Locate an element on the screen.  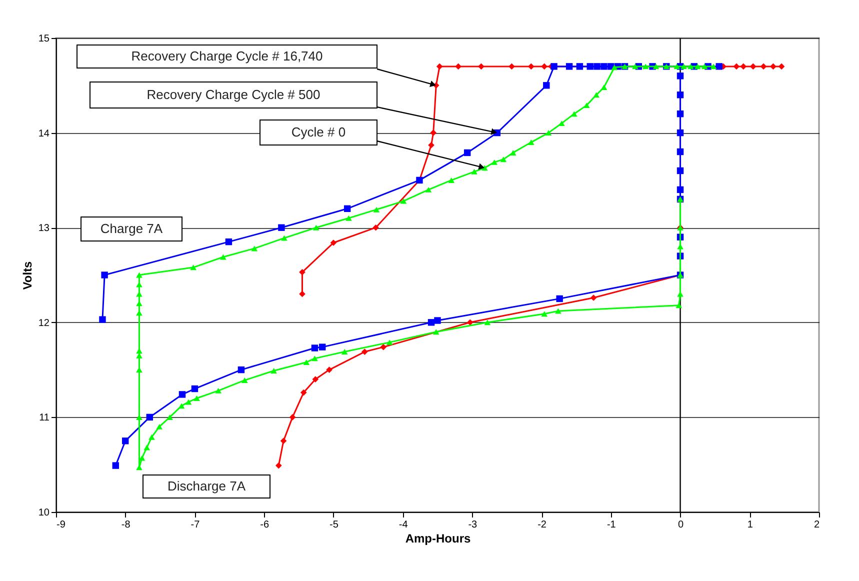
annotation: Cycle # 0 is located at coordinates (318, 132).